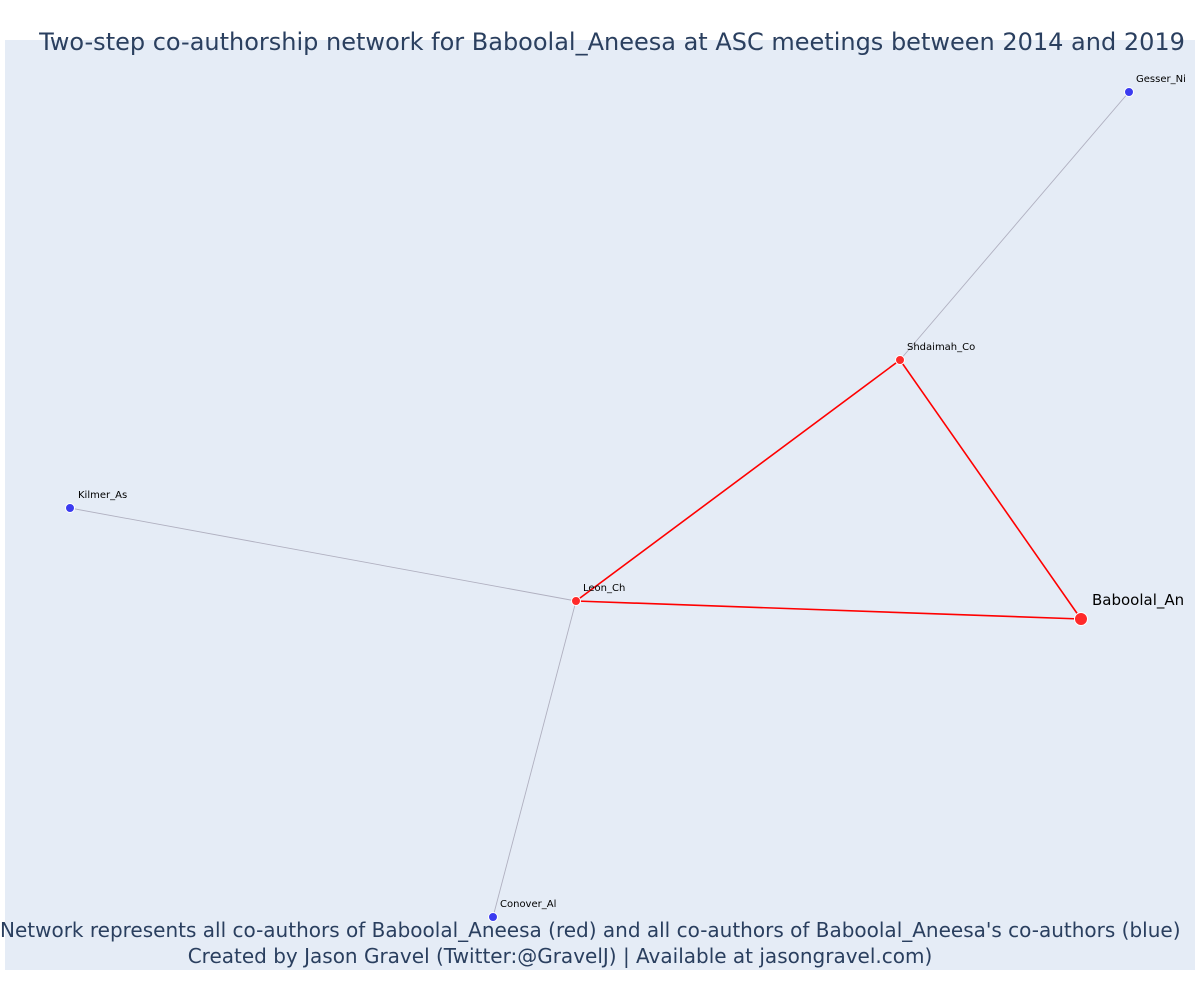  I want to click on node-label-conover: Conover_Al, so click(528, 904).